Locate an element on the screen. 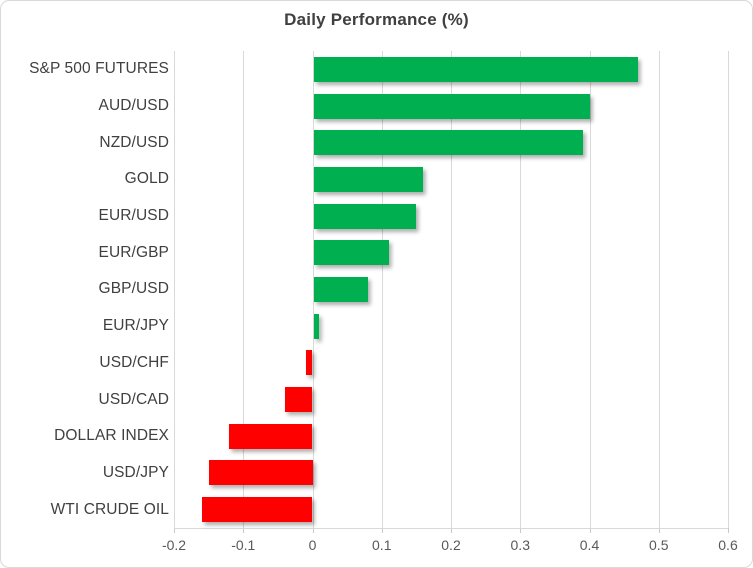 This screenshot has height=568, width=753. category-label-usd-cad: USD/CAD is located at coordinates (133, 399).